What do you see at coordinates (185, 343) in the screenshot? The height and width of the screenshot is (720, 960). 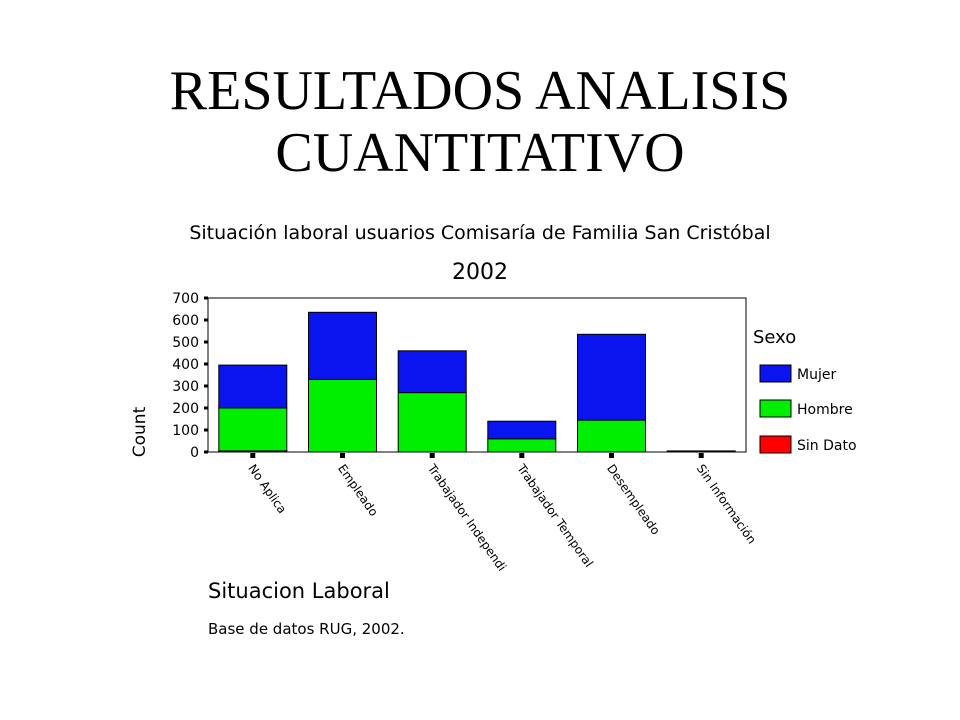 I see `y-tick-label: 500` at bounding box center [185, 343].